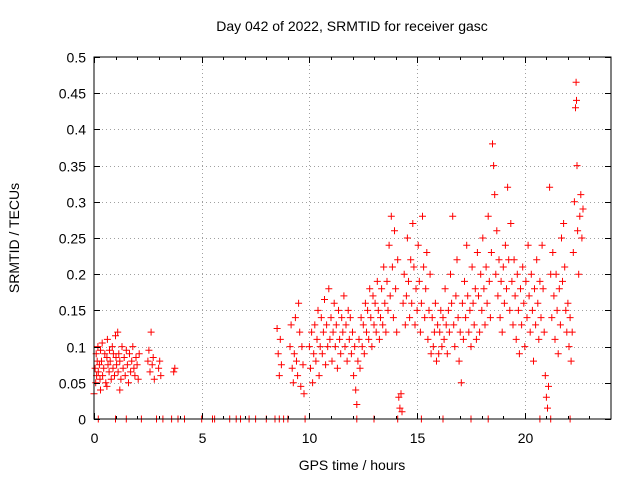 This screenshot has height=480, width=640. I want to click on y-tick-label: 0, so click(82, 420).